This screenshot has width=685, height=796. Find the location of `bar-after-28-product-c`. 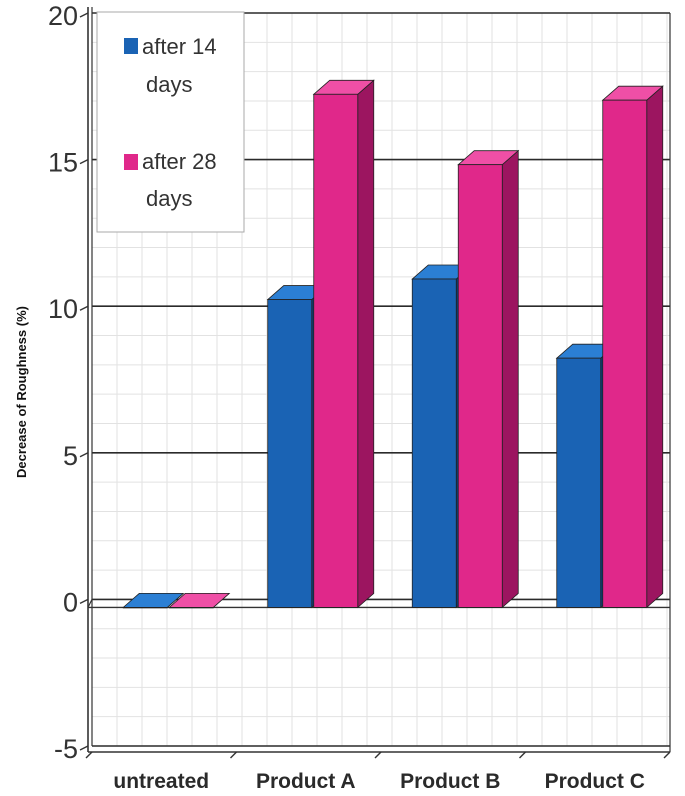

bar-after-28-product-c is located at coordinates (632, 347).